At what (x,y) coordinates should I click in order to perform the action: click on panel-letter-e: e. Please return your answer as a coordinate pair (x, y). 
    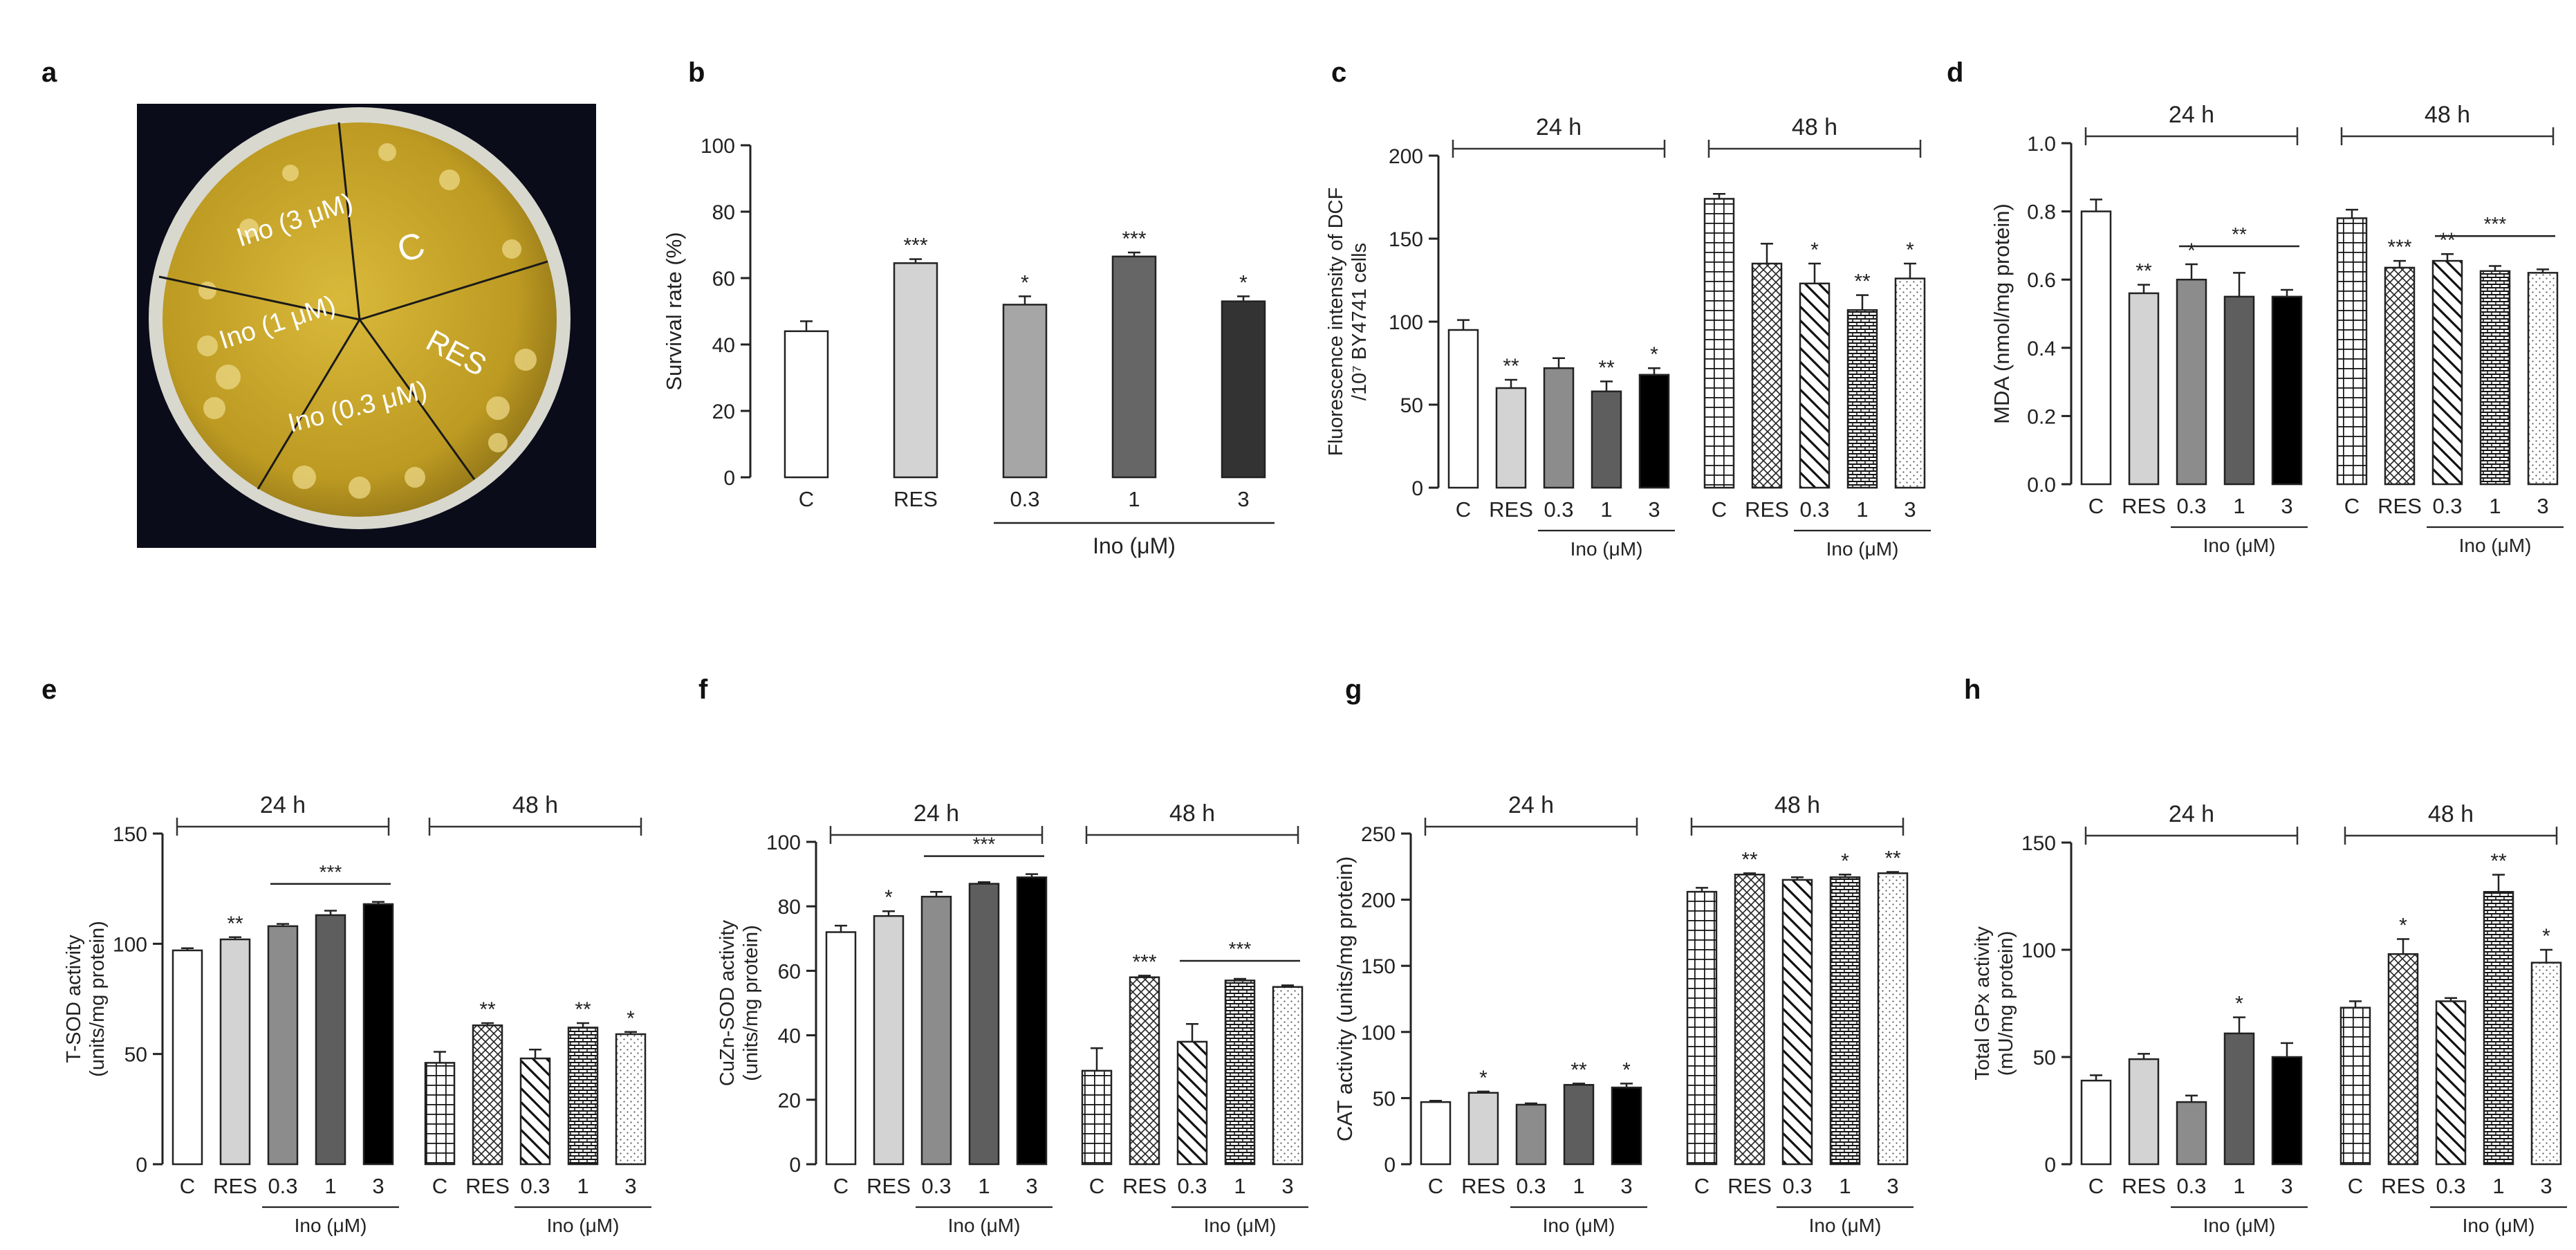
    Looking at the image, I should click on (49, 690).